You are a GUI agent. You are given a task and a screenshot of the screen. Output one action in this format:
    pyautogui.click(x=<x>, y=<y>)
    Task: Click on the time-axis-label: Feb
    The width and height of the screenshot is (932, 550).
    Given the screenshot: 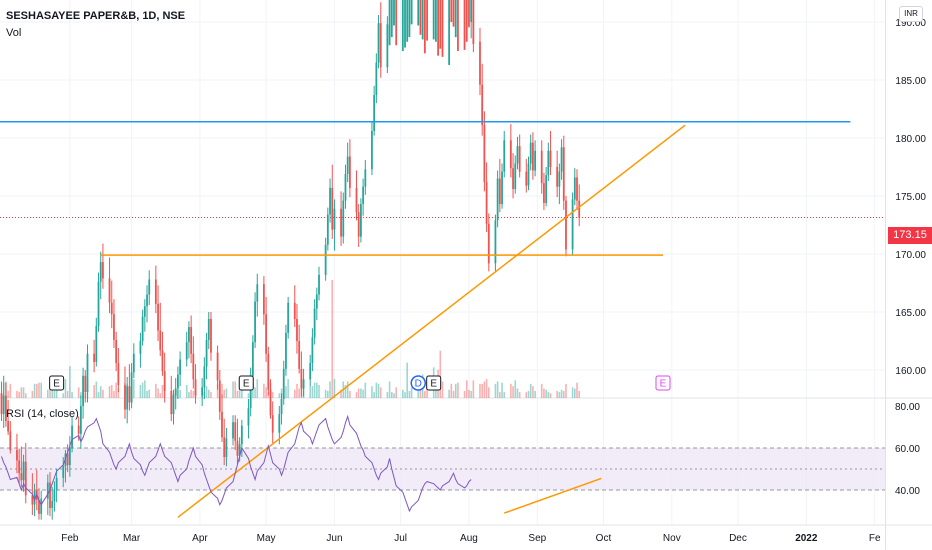 What is the action you would take?
    pyautogui.click(x=70, y=538)
    